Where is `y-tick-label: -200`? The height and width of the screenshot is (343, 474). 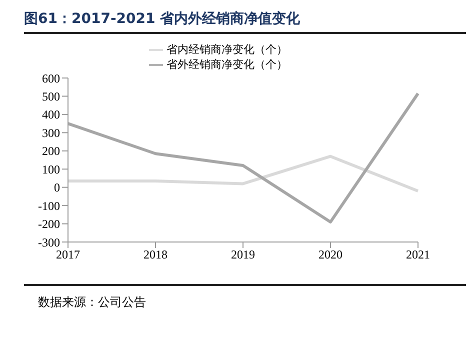
y-tick-label: -200 is located at coordinates (49, 224).